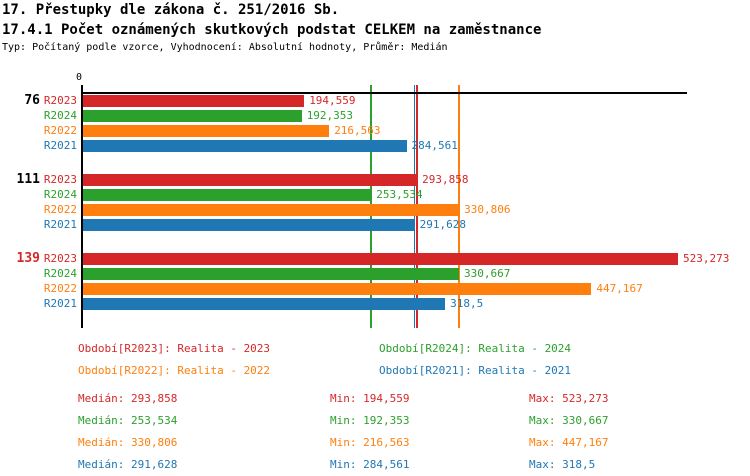 The image size is (750, 476). Describe the element at coordinates (706, 258) in the screenshot. I see `bar-value-label: 523,273` at that location.